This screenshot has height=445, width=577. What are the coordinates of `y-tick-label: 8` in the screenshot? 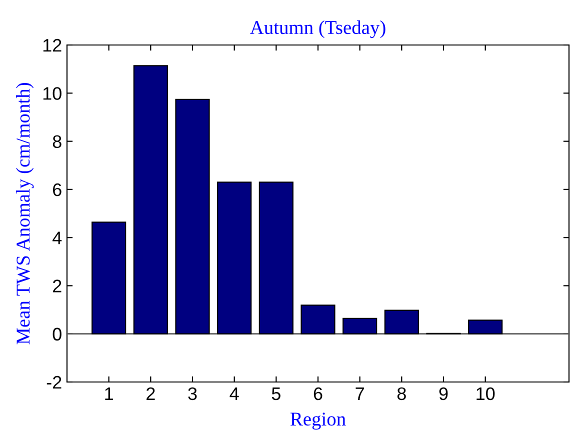 It's located at (57, 141).